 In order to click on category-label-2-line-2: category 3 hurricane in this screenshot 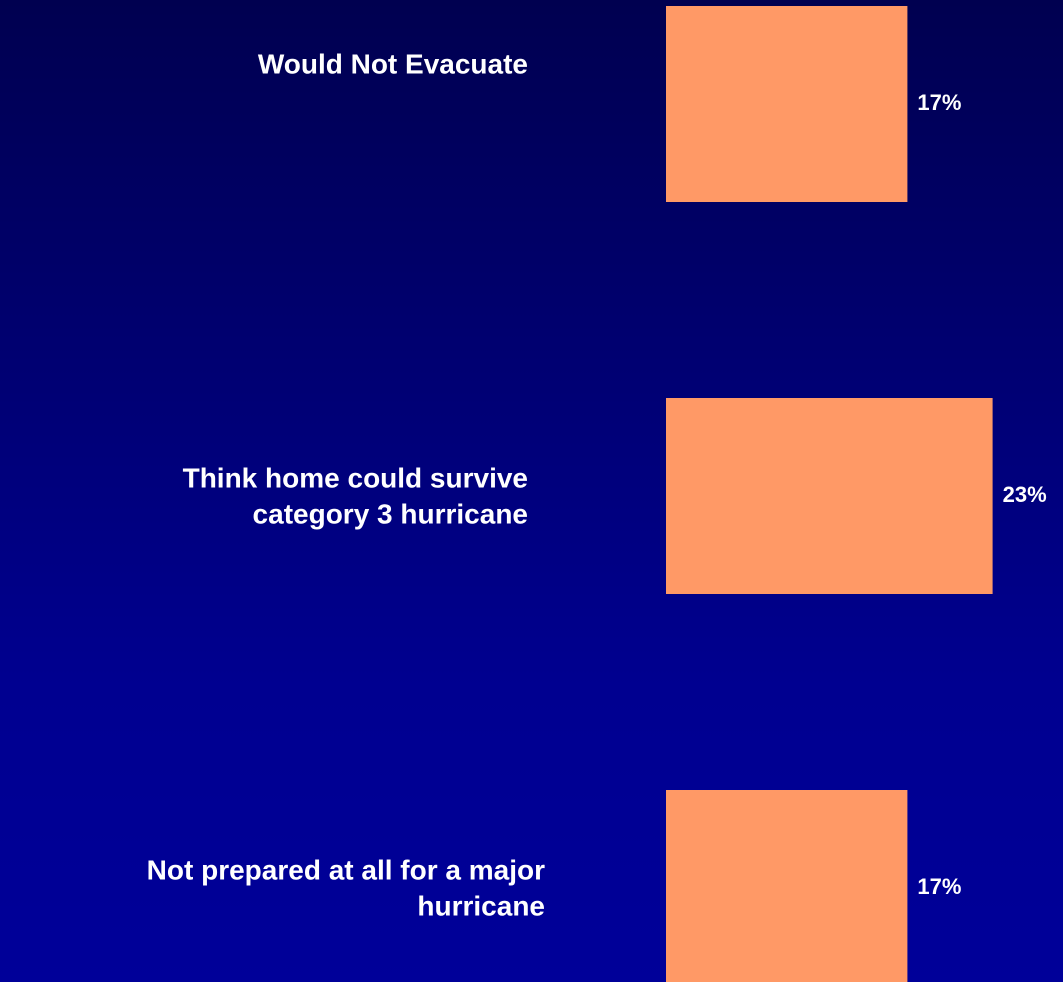, I will do `click(390, 513)`.